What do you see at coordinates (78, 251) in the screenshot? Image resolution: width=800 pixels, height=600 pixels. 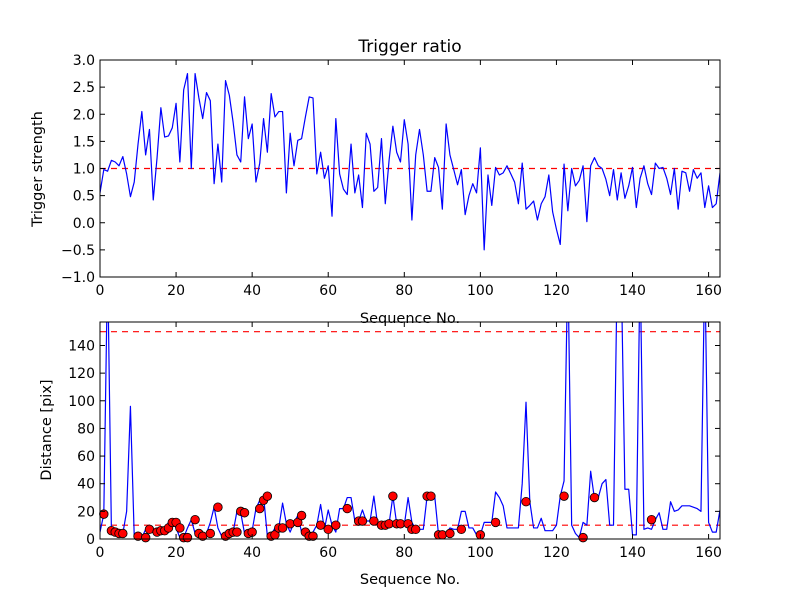 I see `trigger-y-tick-label: −0.5` at bounding box center [78, 251].